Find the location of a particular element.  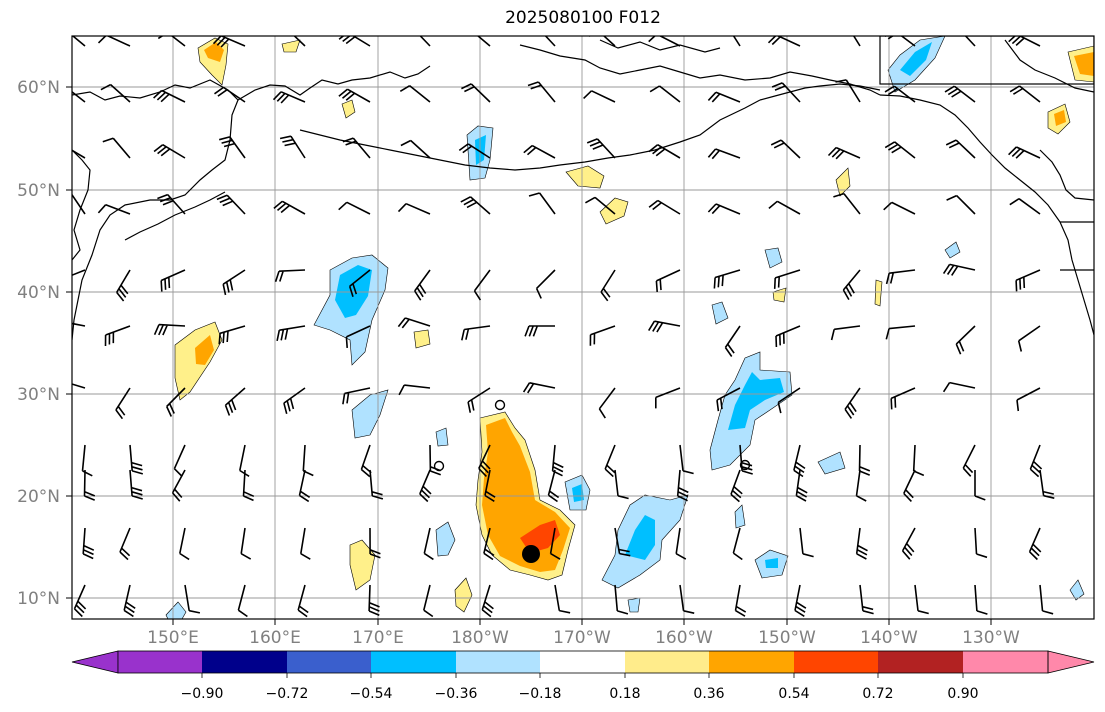

lon-label: 160°W is located at coordinates (684, 638).